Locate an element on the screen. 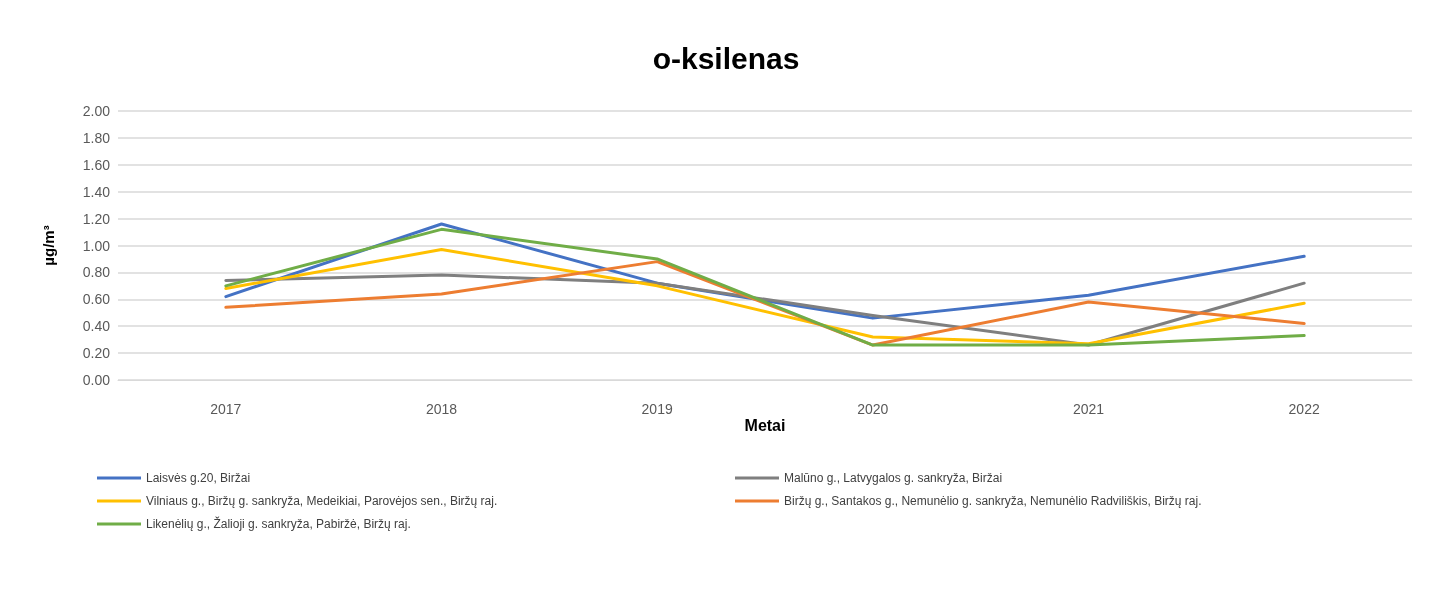 The height and width of the screenshot is (603, 1452). y-tick-label: 1.20 is located at coordinates (96, 218).